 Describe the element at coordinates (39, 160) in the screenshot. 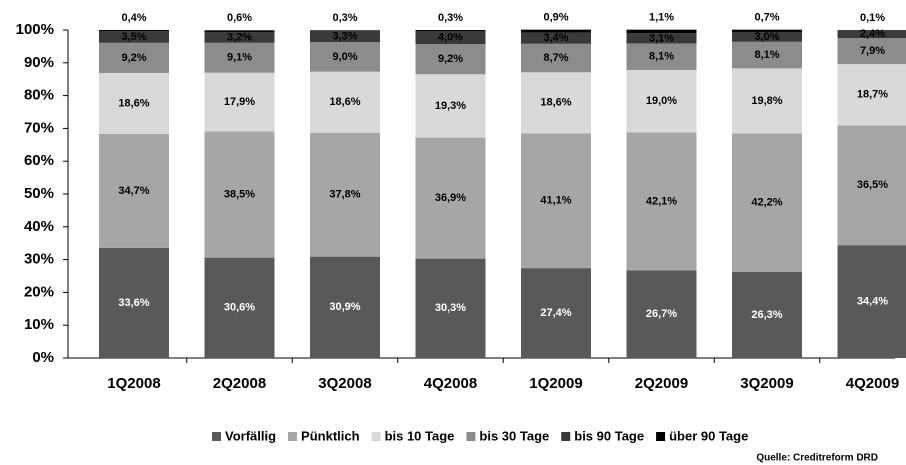

I see `y-tick-label: 60%` at that location.